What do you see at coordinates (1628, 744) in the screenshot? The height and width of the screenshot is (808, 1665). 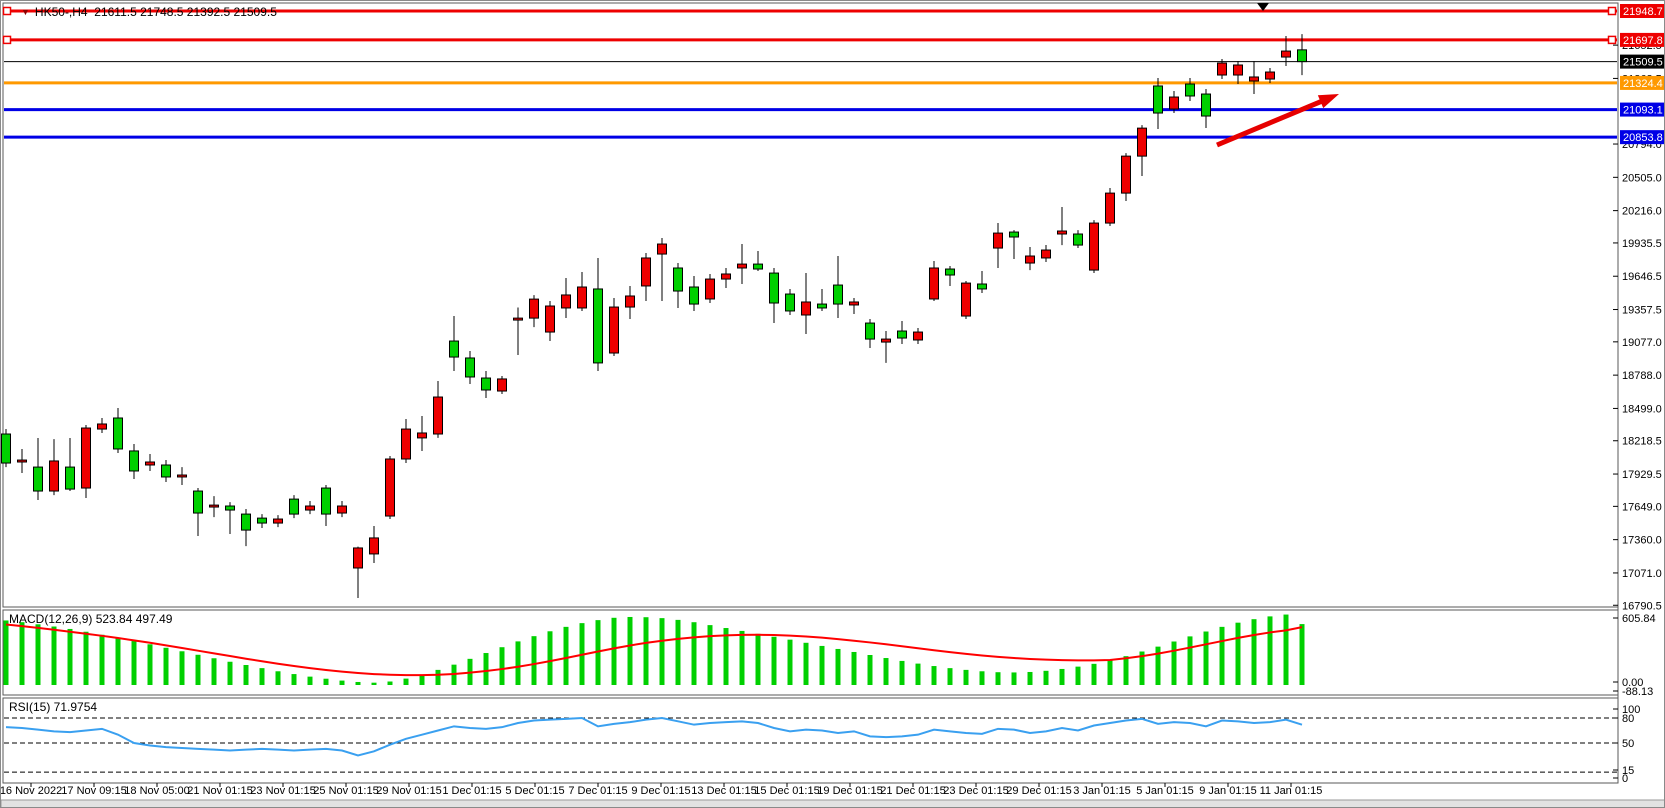 I see `rsi-scale-label: 50` at bounding box center [1628, 744].